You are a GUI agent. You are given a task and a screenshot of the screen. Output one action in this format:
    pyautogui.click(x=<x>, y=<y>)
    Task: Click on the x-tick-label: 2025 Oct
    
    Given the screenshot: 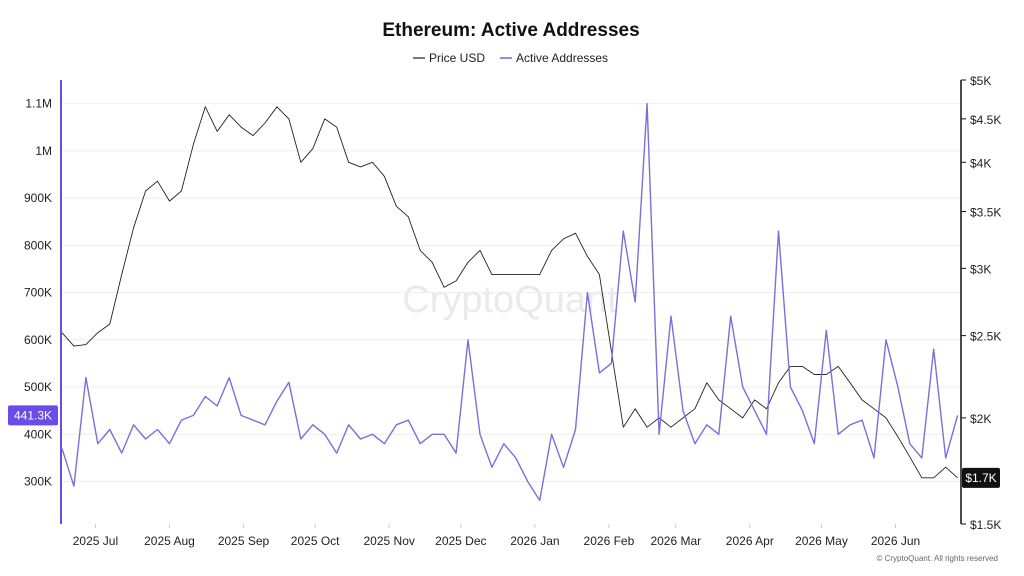 What is the action you would take?
    pyautogui.click(x=315, y=541)
    